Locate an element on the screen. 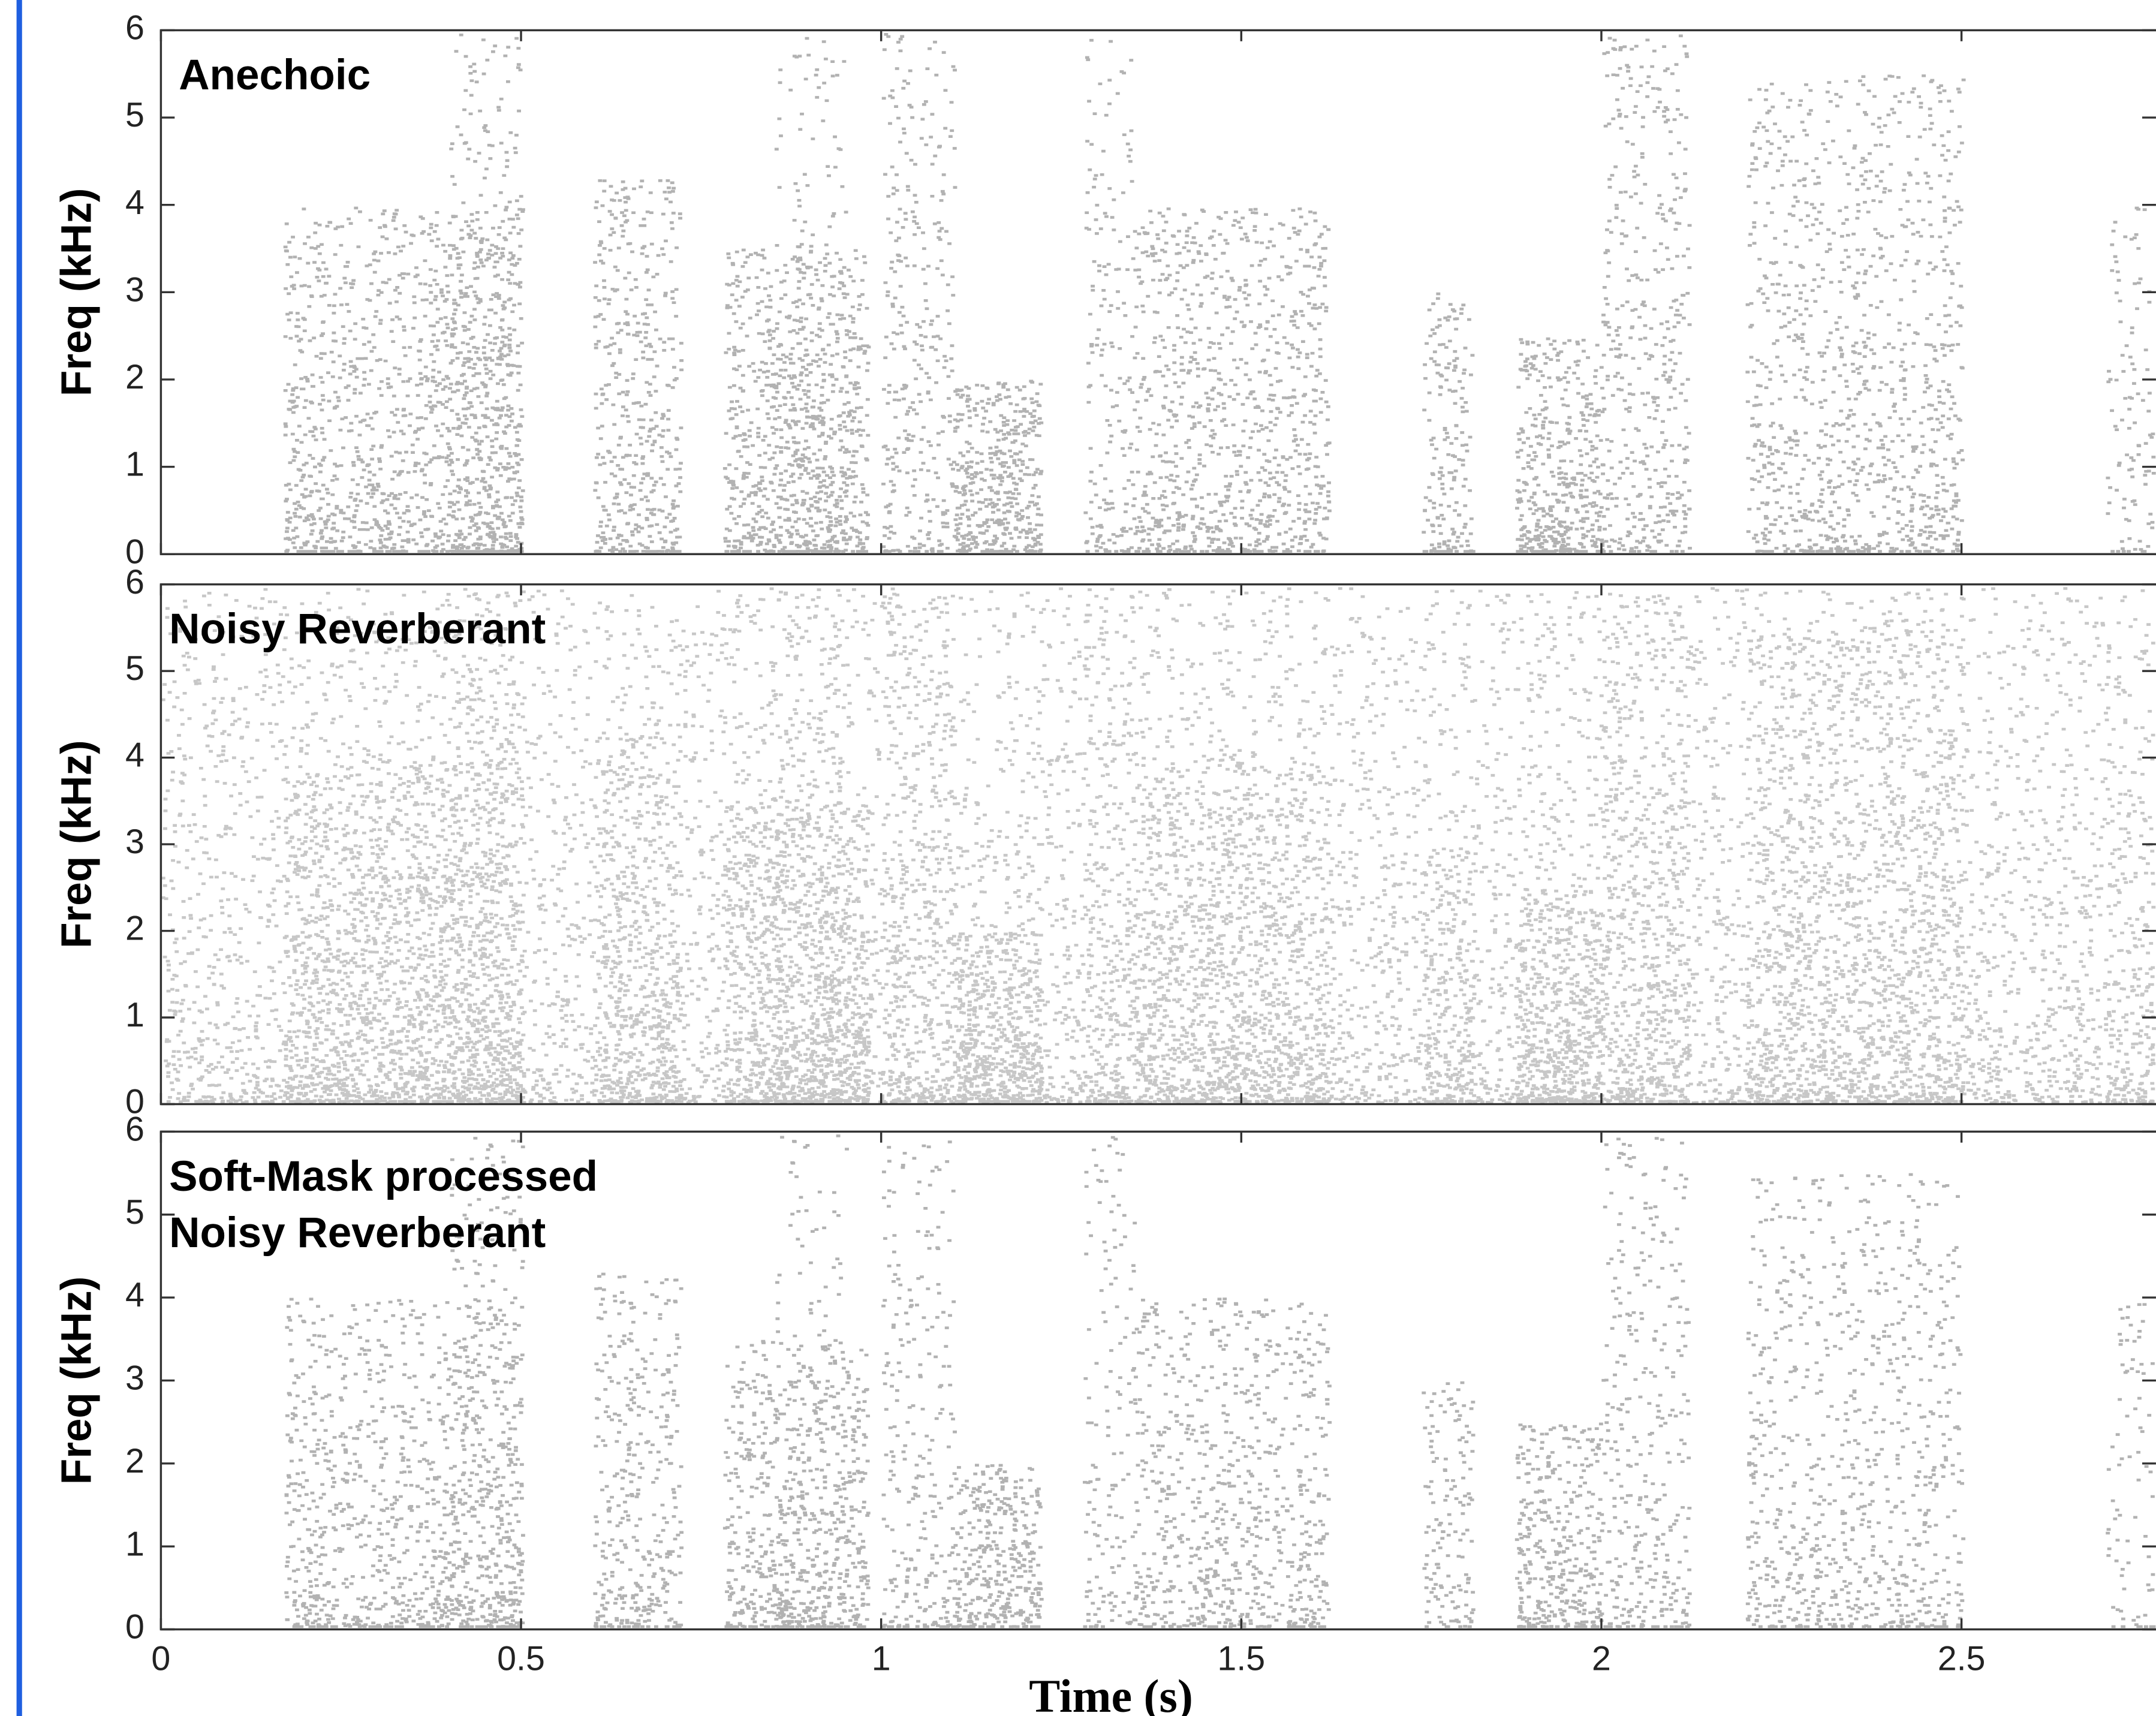 Image resolution: width=2156 pixels, height=1716 pixels. x-tick-label: 0 is located at coordinates (161, 1658).